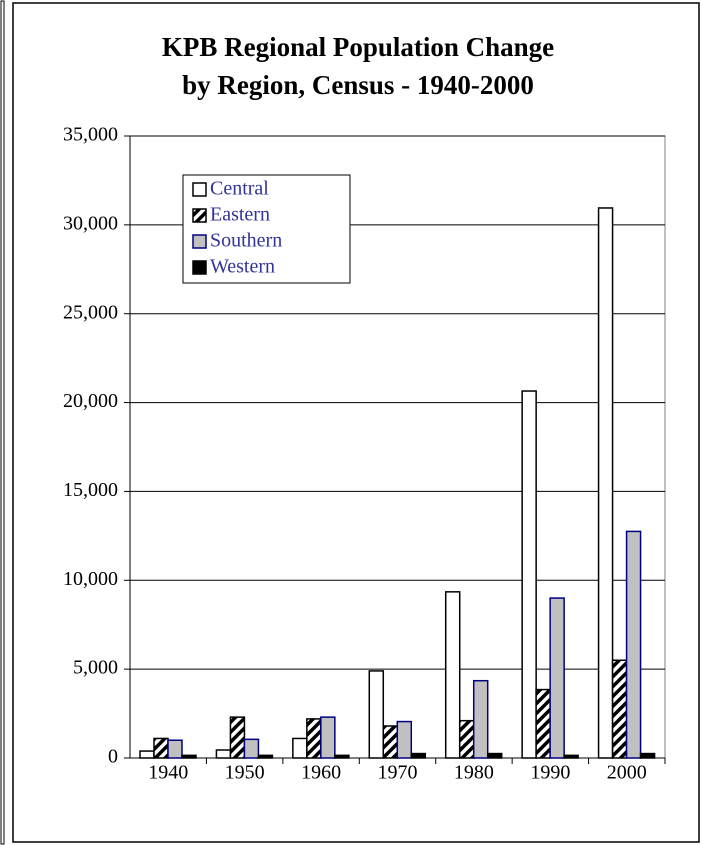 The height and width of the screenshot is (845, 702). Describe the element at coordinates (550, 773) in the screenshot. I see `x-tick-label: 1990` at that location.